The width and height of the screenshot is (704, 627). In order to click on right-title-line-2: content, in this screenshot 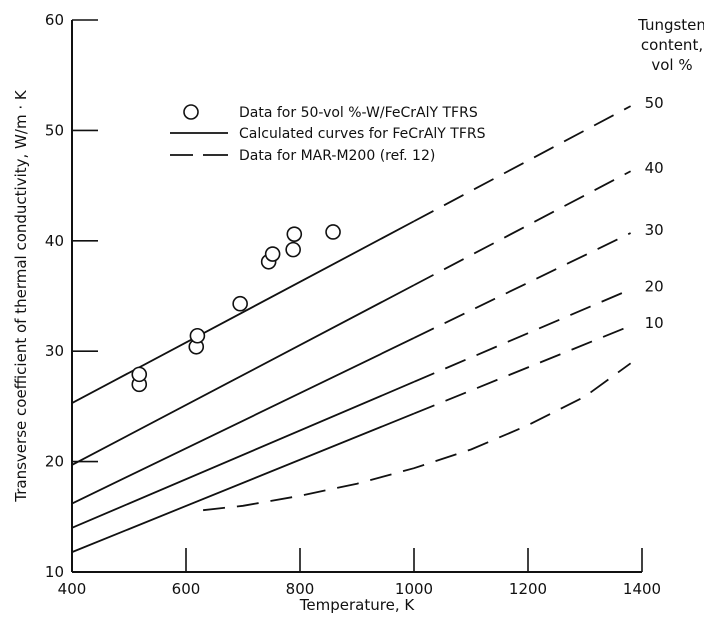, I will do `click(672, 45)`.